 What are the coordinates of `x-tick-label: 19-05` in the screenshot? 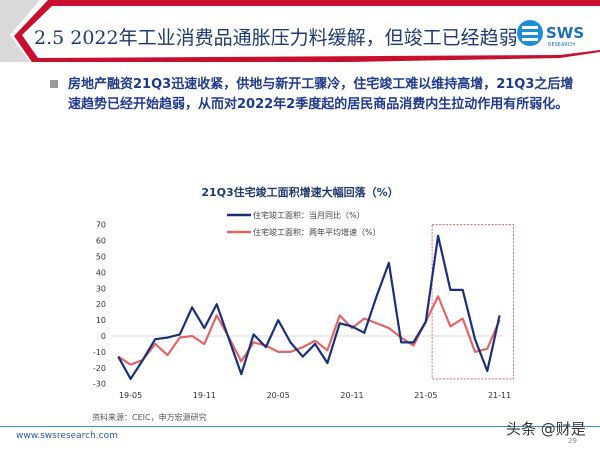 It's located at (130, 395).